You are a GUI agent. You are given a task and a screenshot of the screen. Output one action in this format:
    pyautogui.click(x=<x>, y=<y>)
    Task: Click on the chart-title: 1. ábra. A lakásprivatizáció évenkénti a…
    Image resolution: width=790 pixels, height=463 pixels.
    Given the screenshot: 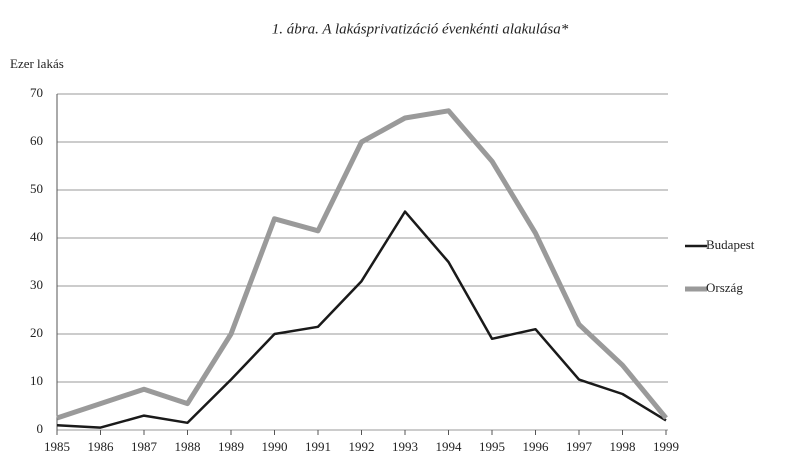 What is the action you would take?
    pyautogui.click(x=420, y=29)
    